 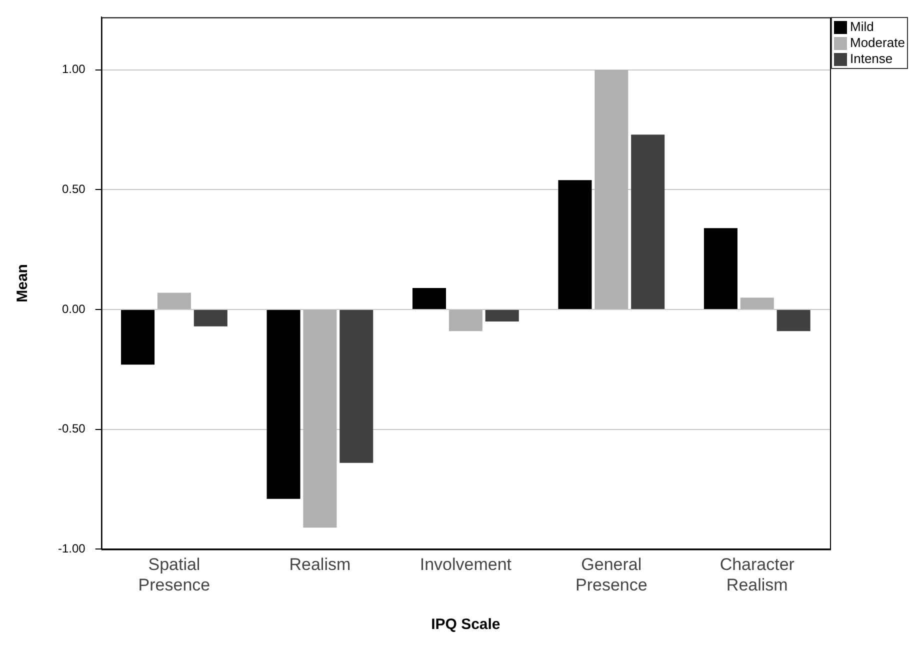 I want to click on x-tick-label: Spatial Presence, so click(x=174, y=574).